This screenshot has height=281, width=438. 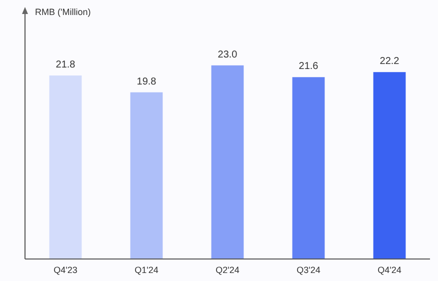 I want to click on data-label: 21.8, so click(x=66, y=64).